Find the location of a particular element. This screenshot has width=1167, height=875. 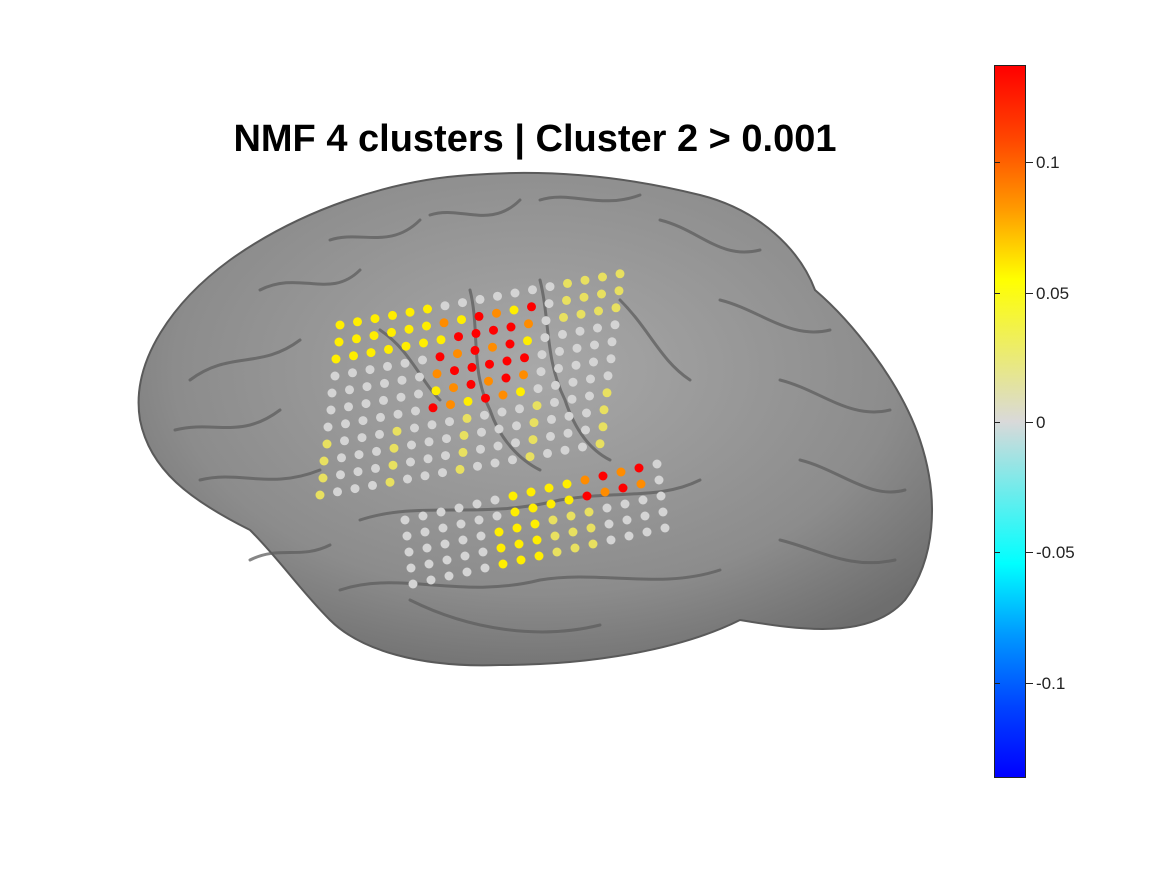

colorbar-tick-label: -0.1 is located at coordinates (1051, 683).